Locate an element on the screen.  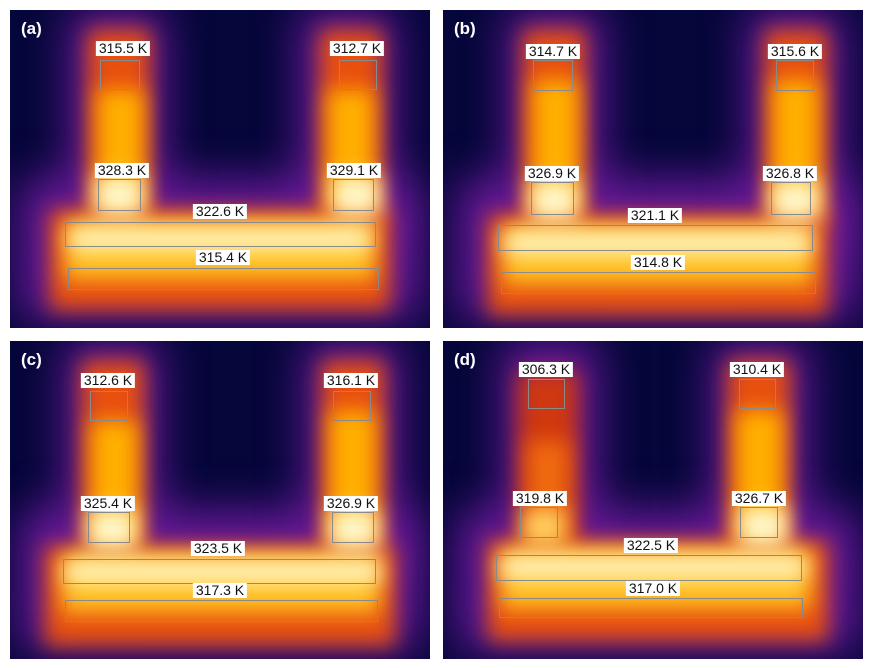
temp-label-mid-right: 326.7 K is located at coordinates (759, 498).